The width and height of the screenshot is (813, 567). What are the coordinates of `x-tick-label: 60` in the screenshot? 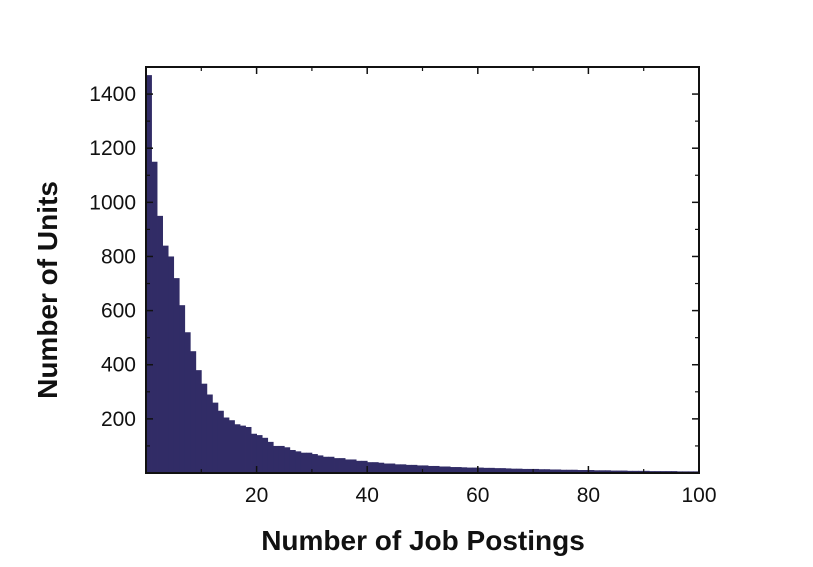 It's located at (477, 495).